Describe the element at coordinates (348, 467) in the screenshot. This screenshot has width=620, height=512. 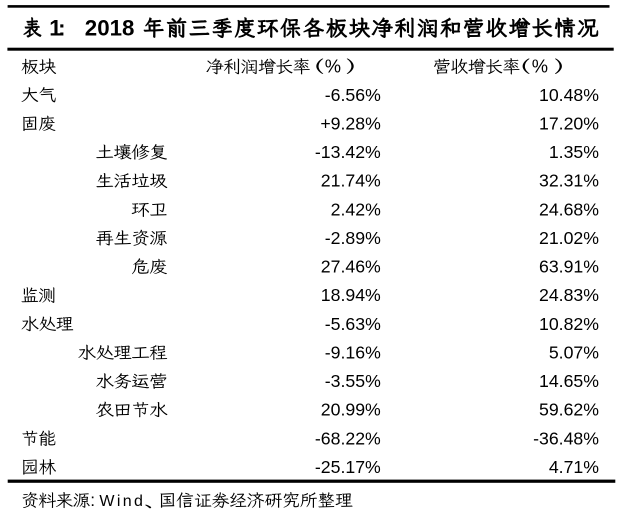
I see `svg-text: -25.17%` at that location.